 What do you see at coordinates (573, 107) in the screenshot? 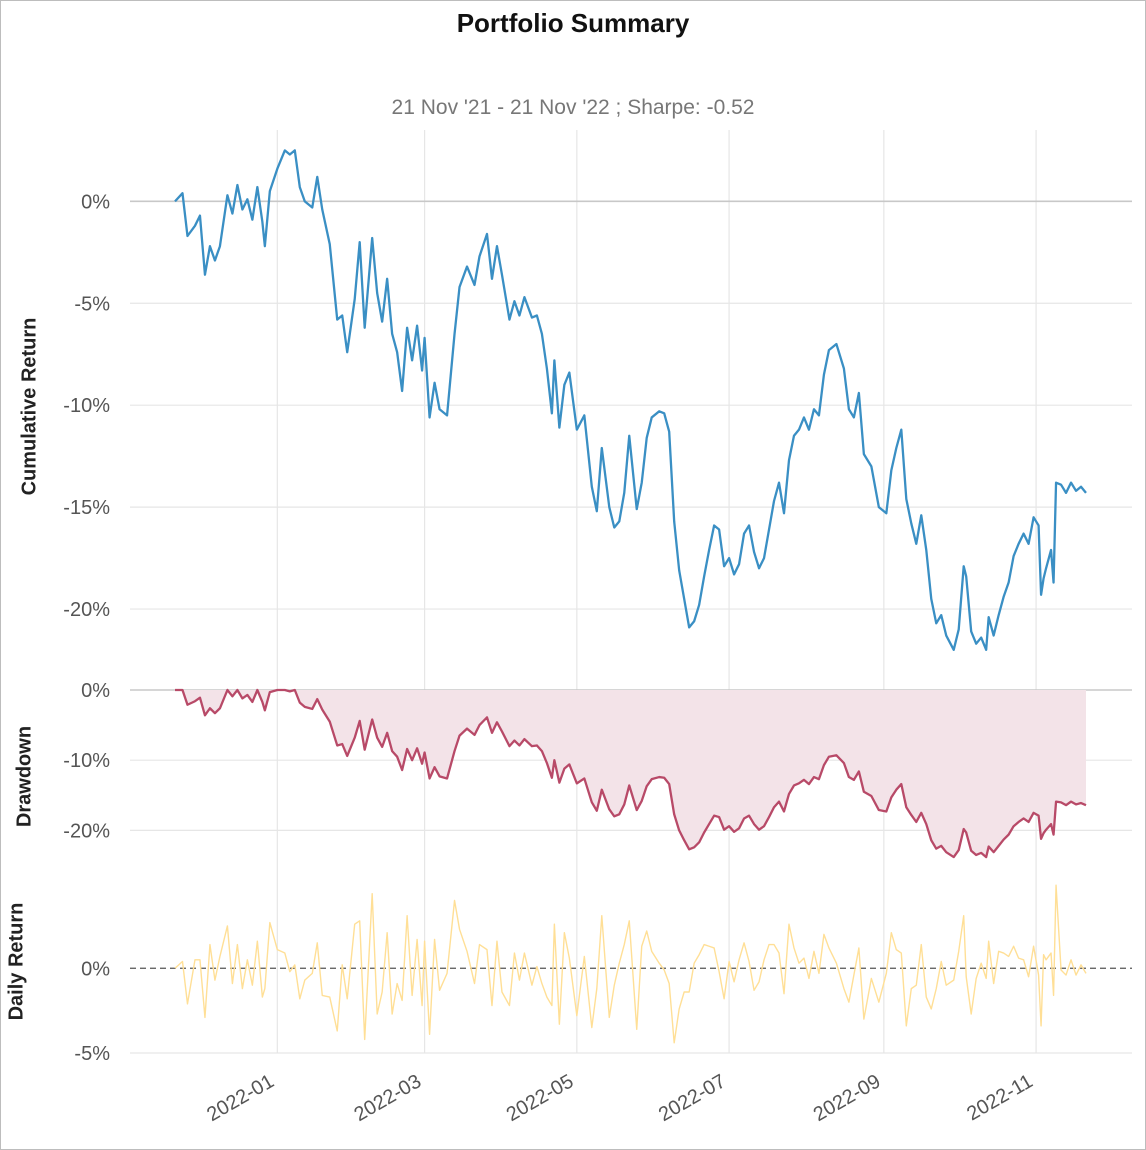
I see `chart-subtitle: 21 Nov '21 - 21 Nov '22 ; Sharpe: -0.52` at bounding box center [573, 107].